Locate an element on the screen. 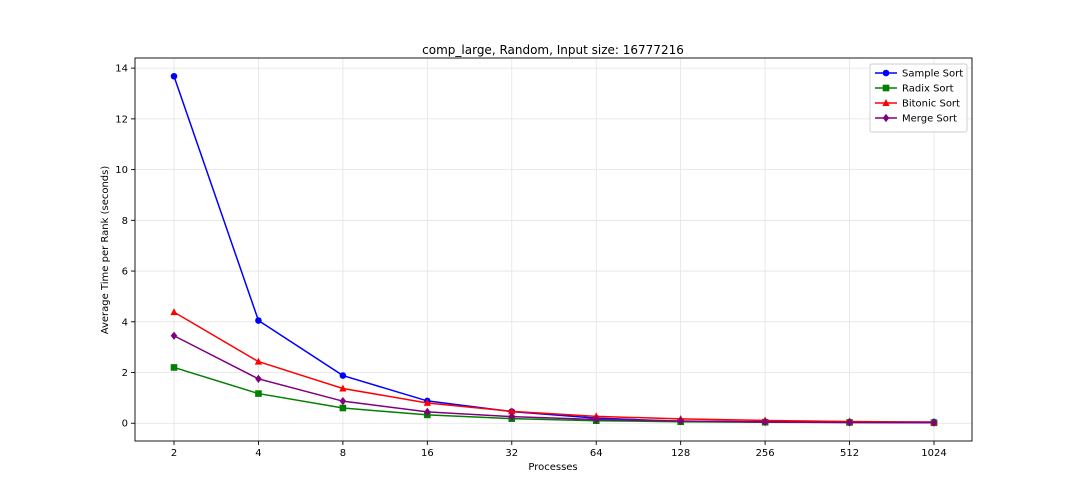 The image size is (1080, 504). x-tick-label: 2 is located at coordinates (174, 453).